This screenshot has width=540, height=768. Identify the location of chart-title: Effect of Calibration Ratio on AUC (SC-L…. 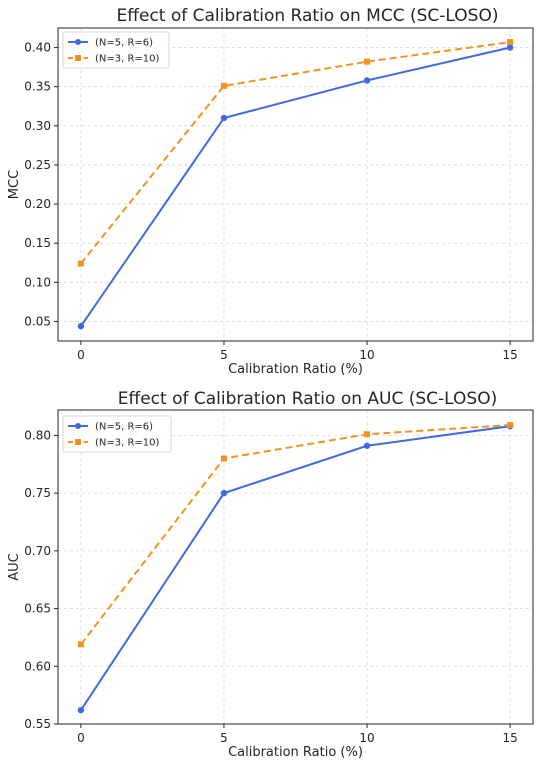
(307, 399).